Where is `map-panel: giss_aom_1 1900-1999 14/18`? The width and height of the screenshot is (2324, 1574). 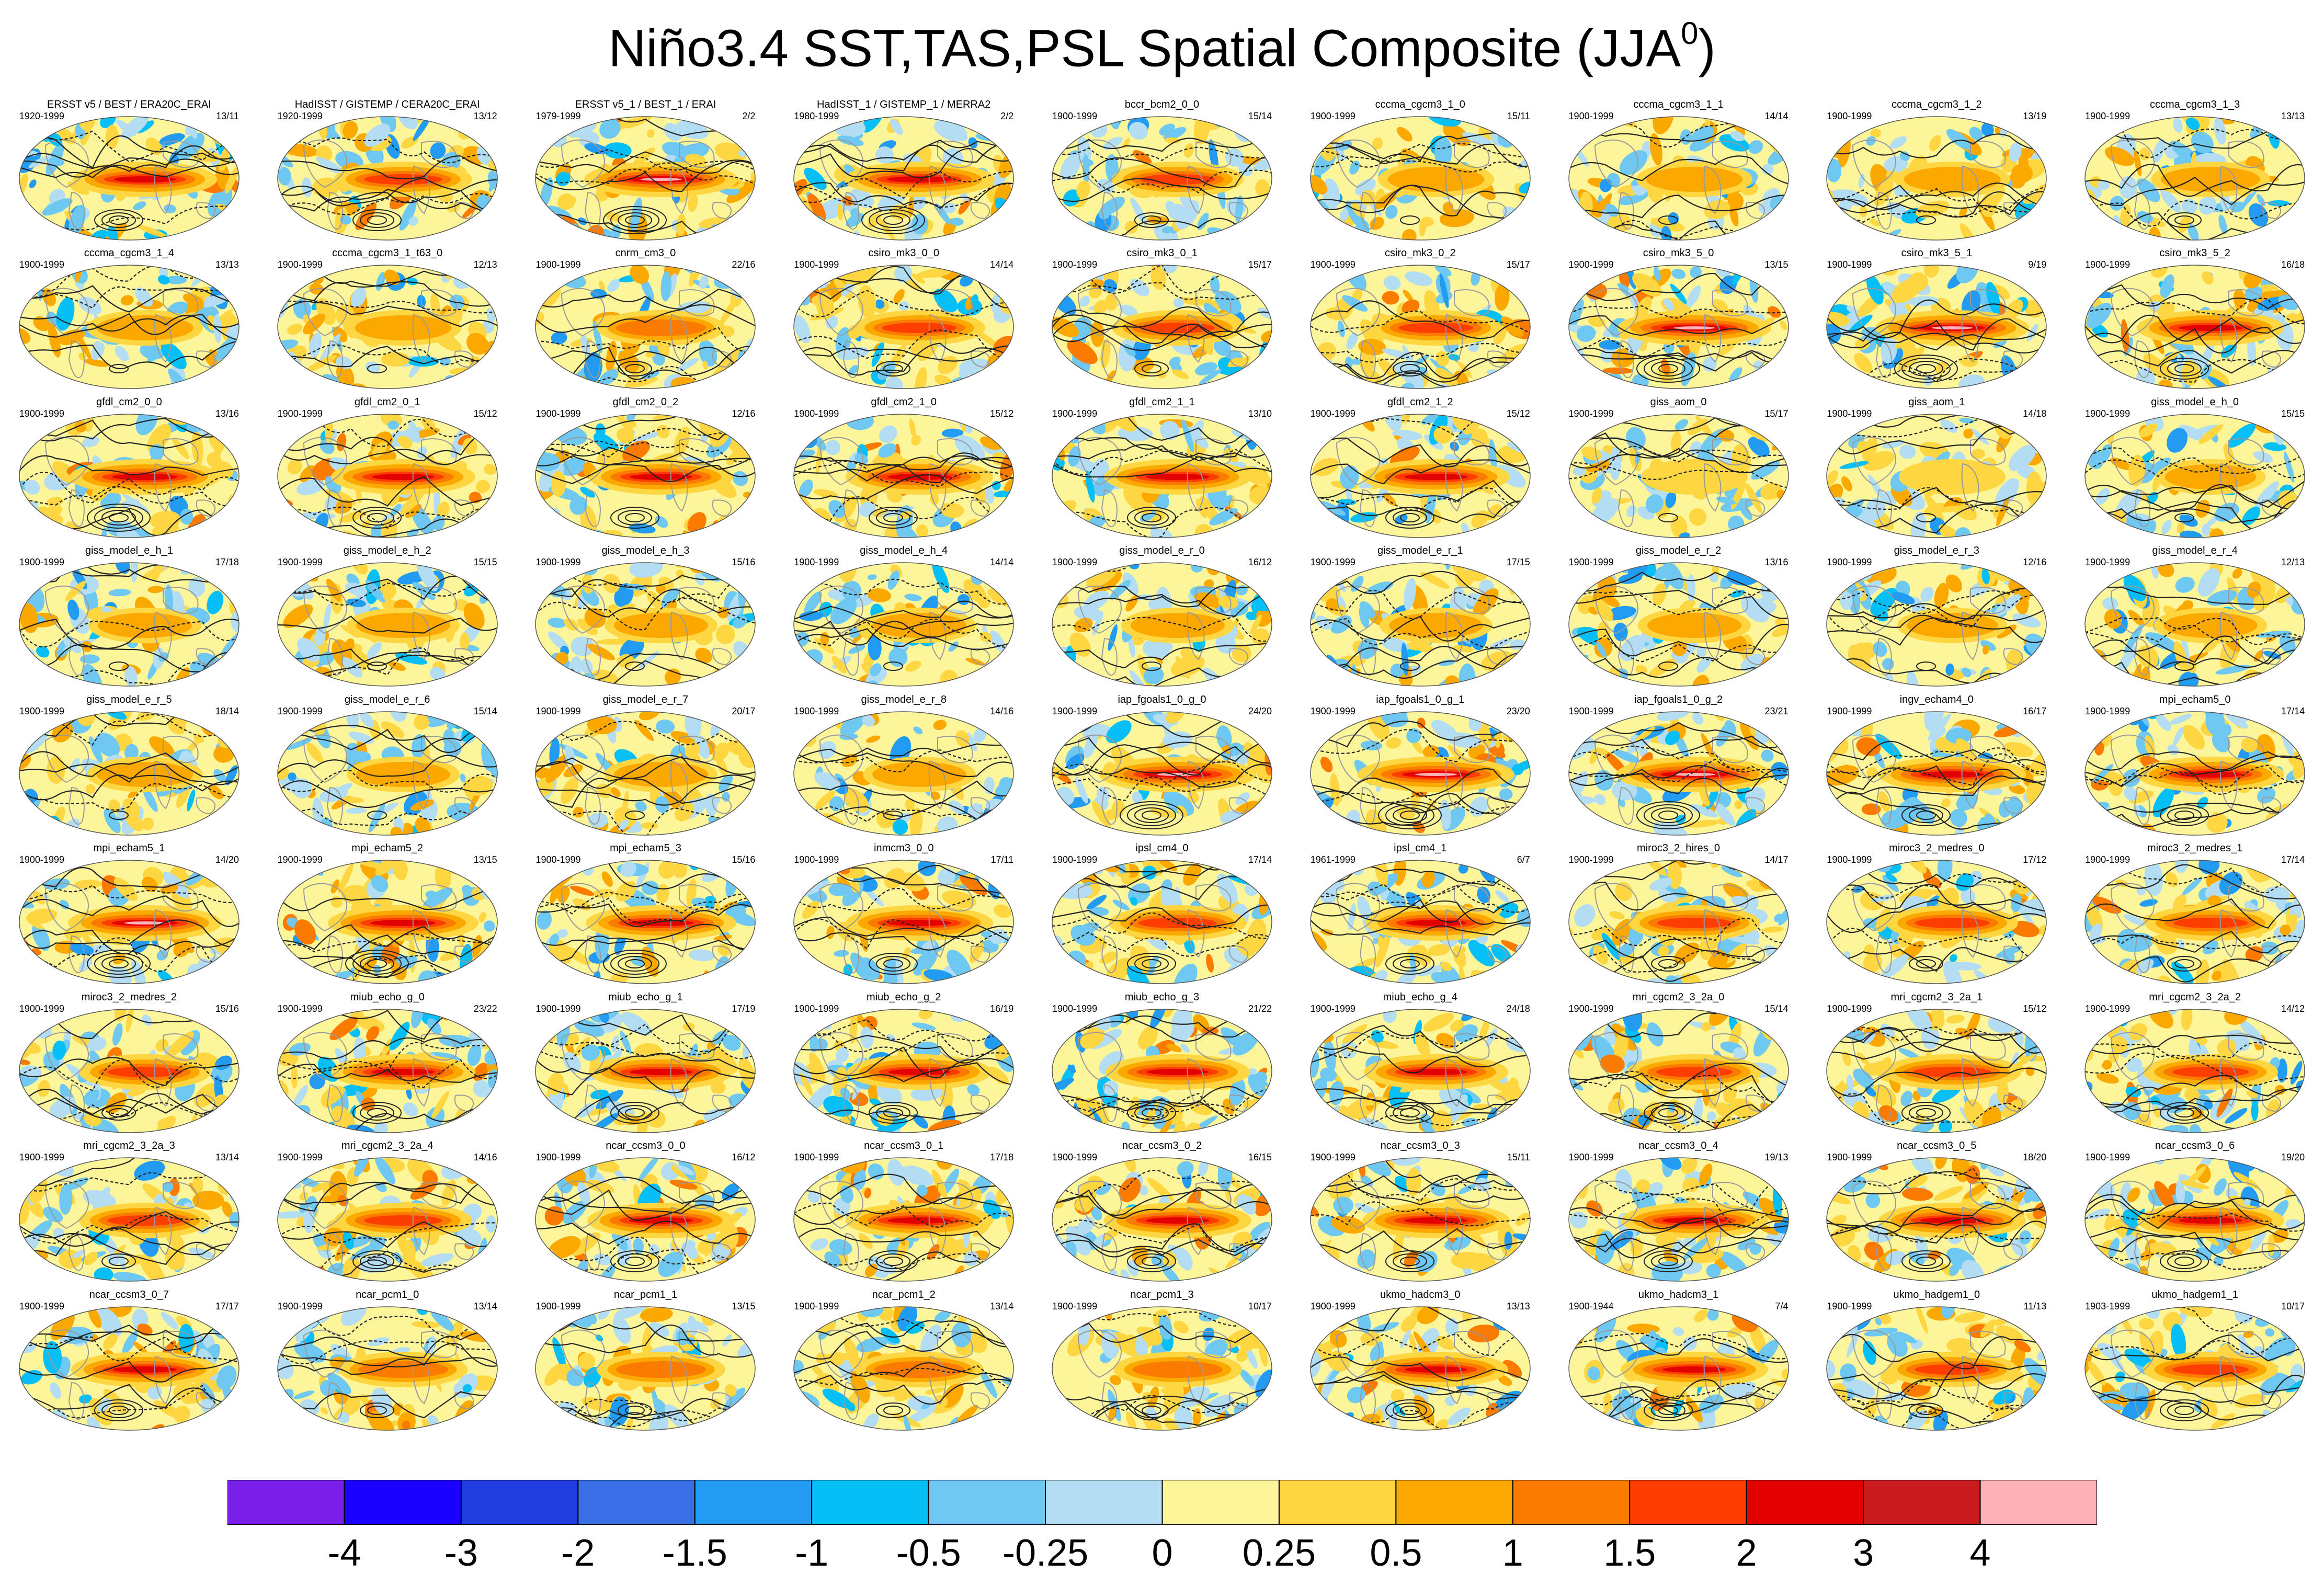 map-panel: giss_aom_1 1900-1999 14/18 is located at coordinates (1936, 468).